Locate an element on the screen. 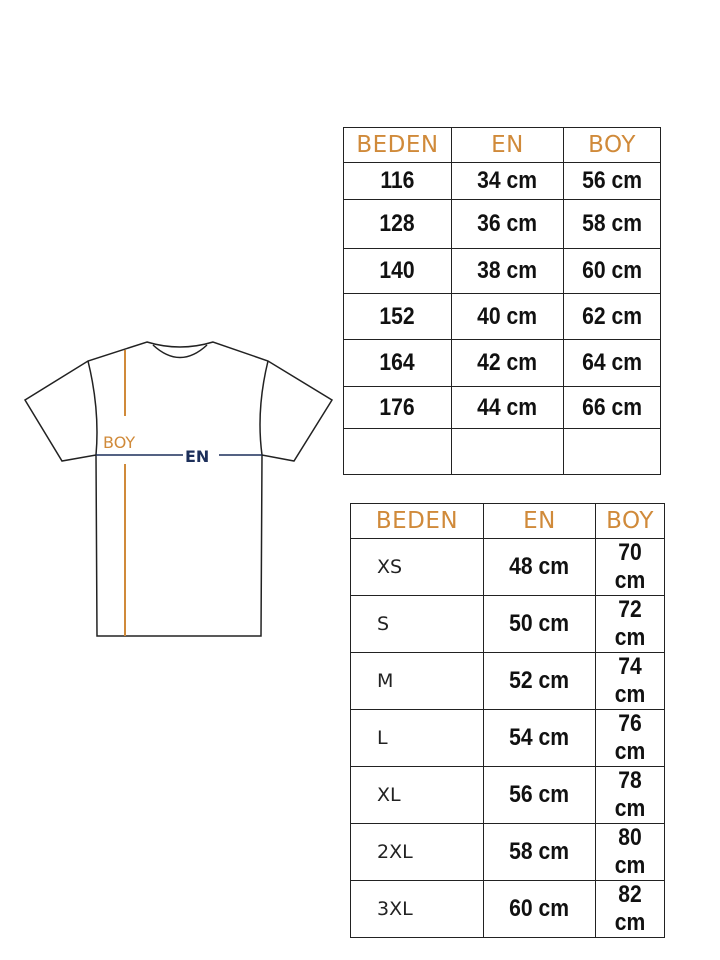  length-label: BOY is located at coordinates (119, 442).